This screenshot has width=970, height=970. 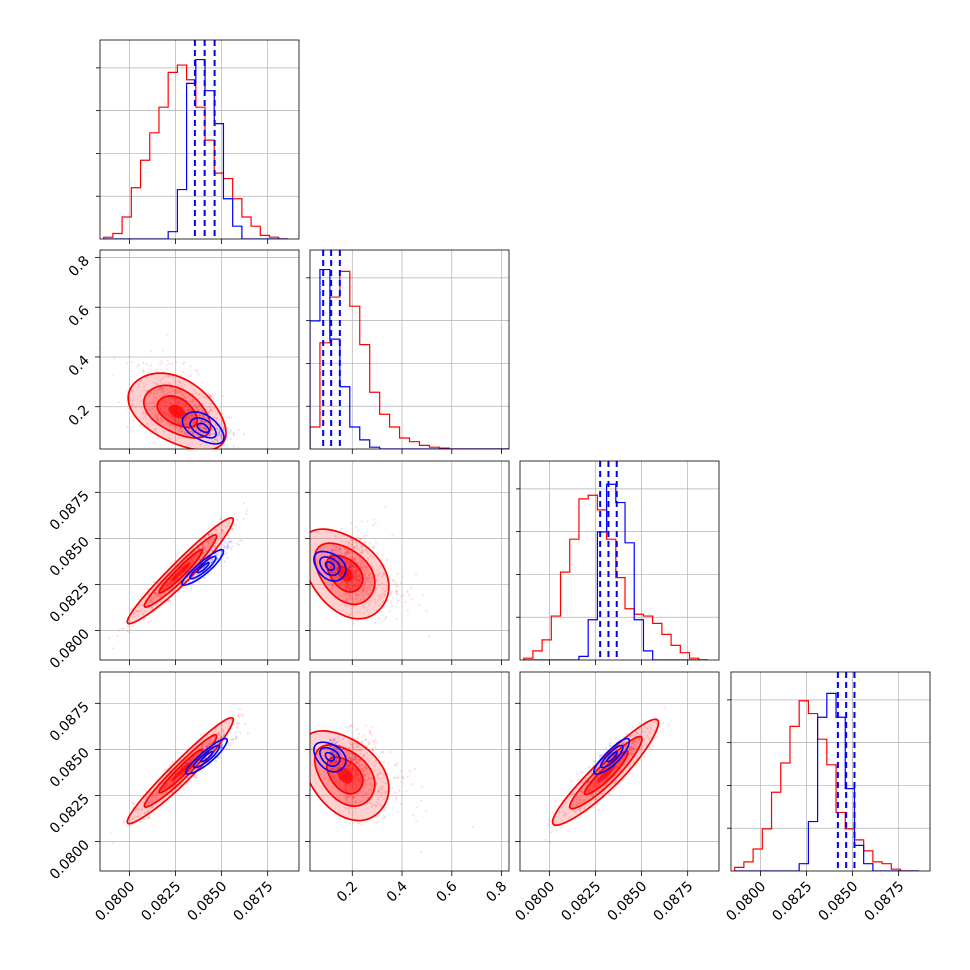 What do you see at coordinates (838, 902) in the screenshot?
I see `x-tick-label: 0.0850` at bounding box center [838, 902].